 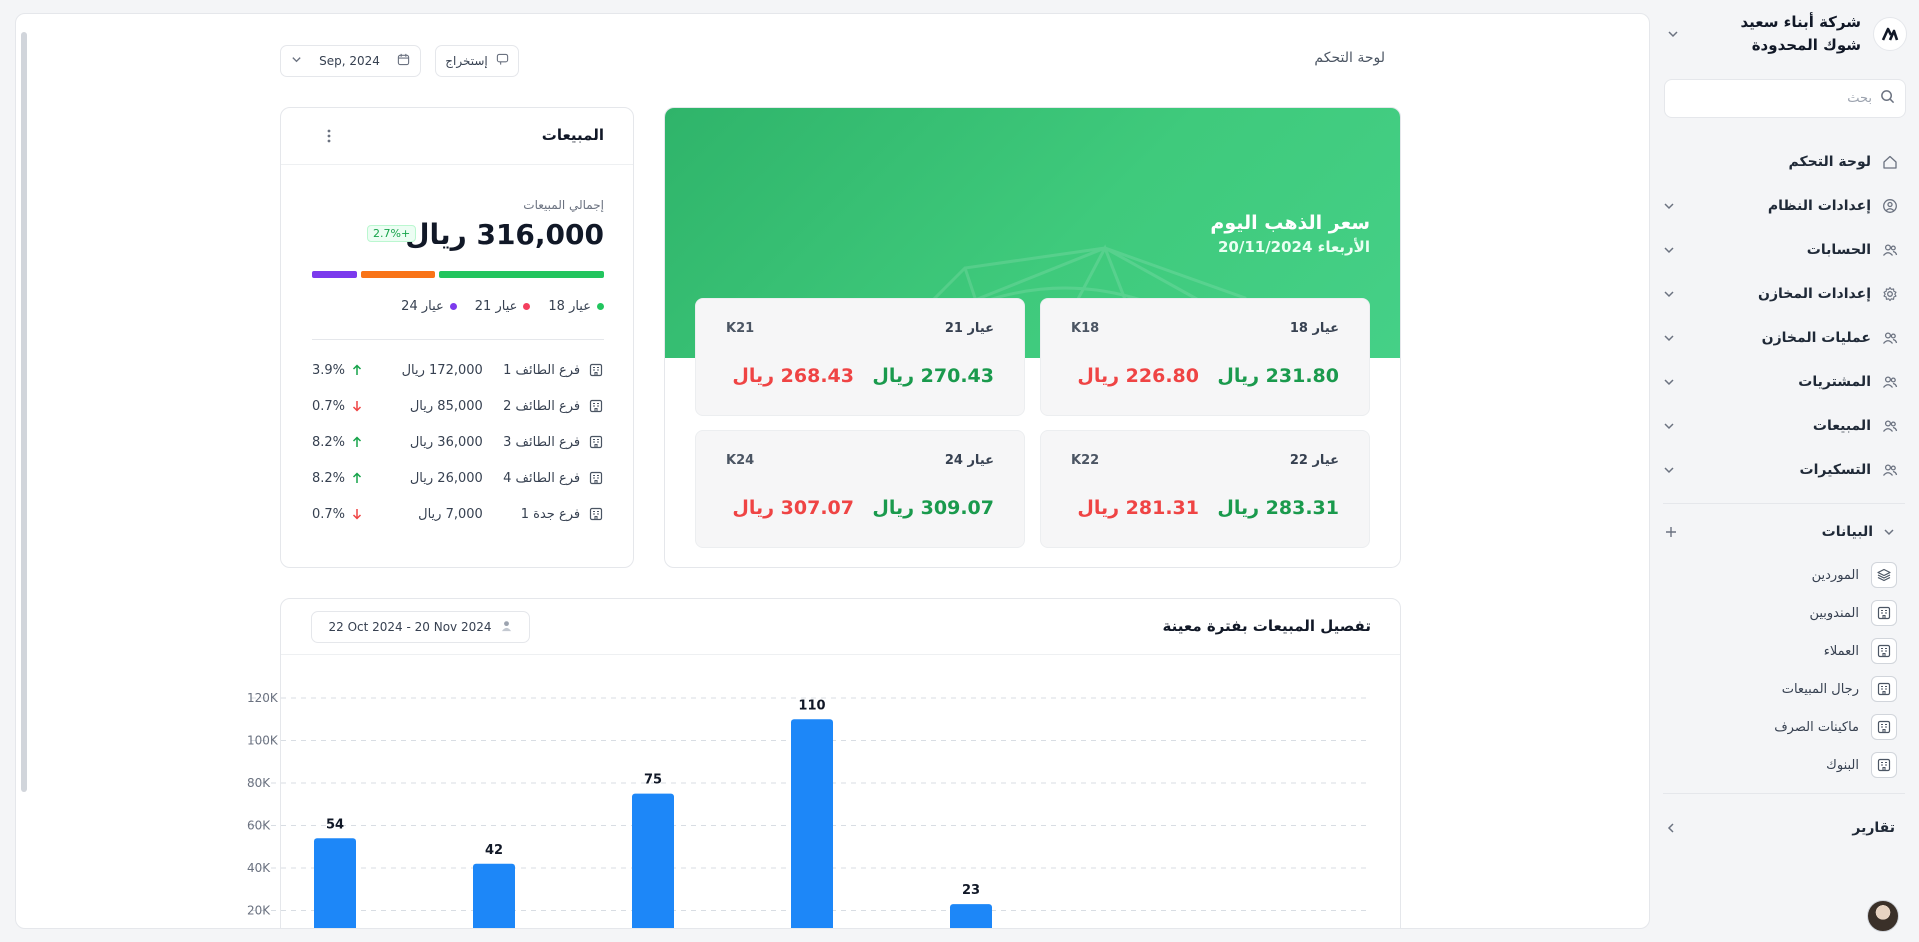 What do you see at coordinates (542, 370) in the screenshot?
I see `branch-name: فرع الطائف 1` at bounding box center [542, 370].